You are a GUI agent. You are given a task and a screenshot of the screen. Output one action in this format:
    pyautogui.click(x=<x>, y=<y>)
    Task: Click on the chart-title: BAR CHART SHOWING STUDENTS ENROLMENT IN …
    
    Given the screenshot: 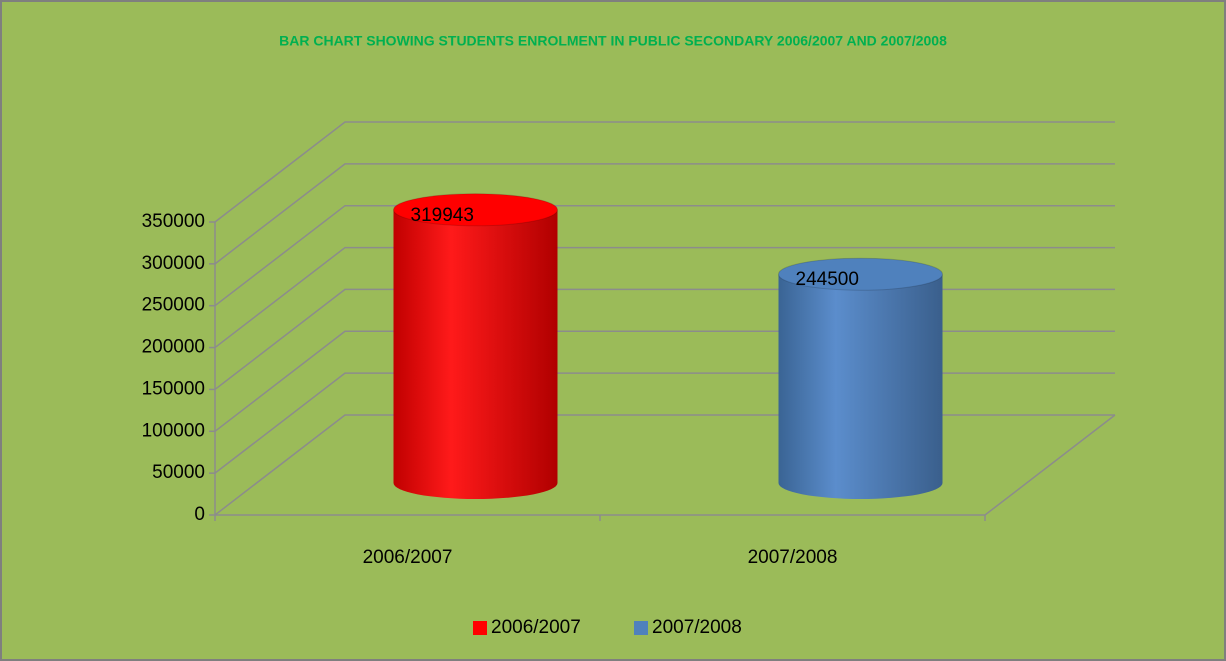 What is the action you would take?
    pyautogui.click(x=613, y=41)
    